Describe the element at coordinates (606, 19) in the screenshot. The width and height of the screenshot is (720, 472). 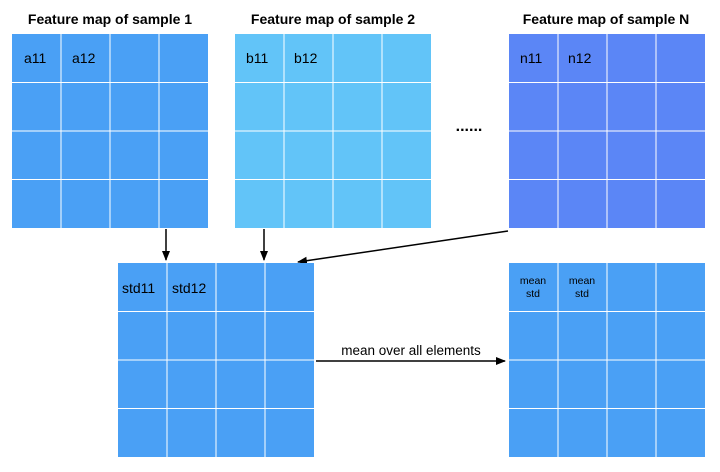
I see `feature-map-sample-n-title: Feature map of sample N` at that location.